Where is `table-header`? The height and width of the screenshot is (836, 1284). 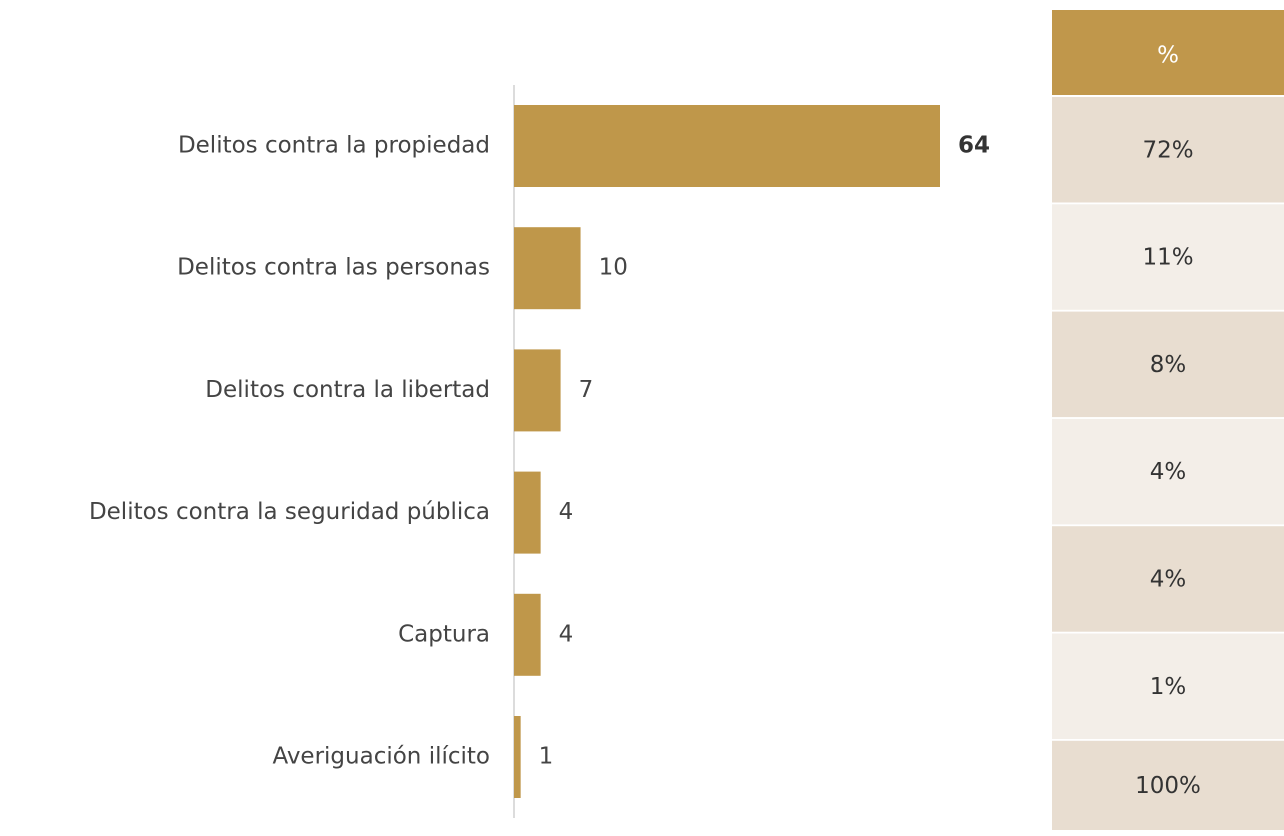 table-header is located at coordinates (1168, 52).